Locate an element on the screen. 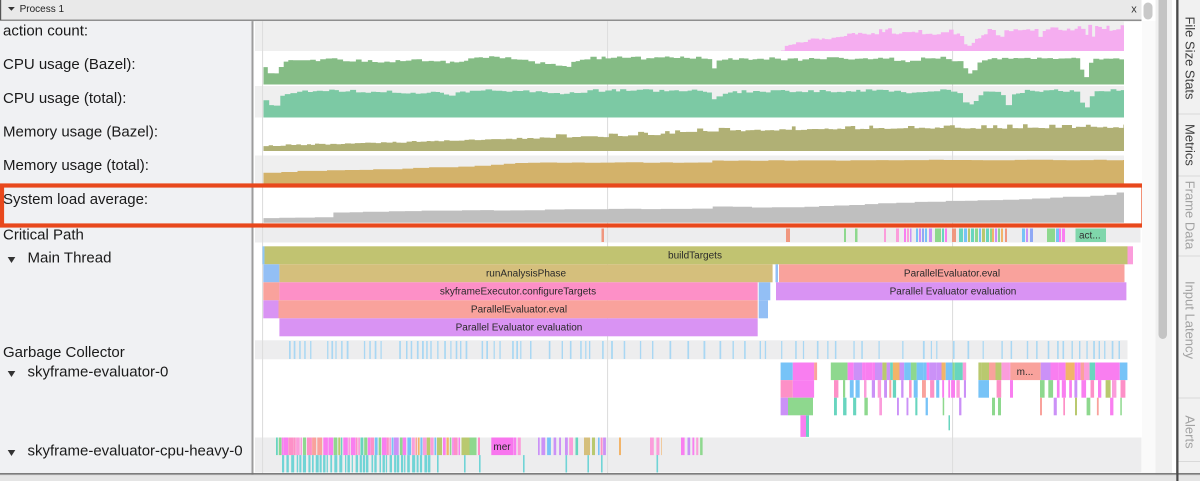 Image resolution: width=1200 pixels, height=481 pixels. svg-text: x is located at coordinates (1134, 10).